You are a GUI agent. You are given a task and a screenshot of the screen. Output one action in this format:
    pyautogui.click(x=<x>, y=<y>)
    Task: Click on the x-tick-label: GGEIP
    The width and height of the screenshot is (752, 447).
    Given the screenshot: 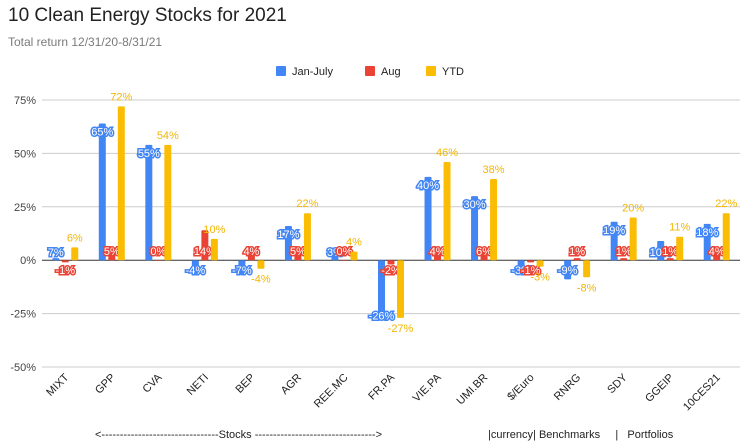 What is the action you would take?
    pyautogui.click(x=659, y=388)
    